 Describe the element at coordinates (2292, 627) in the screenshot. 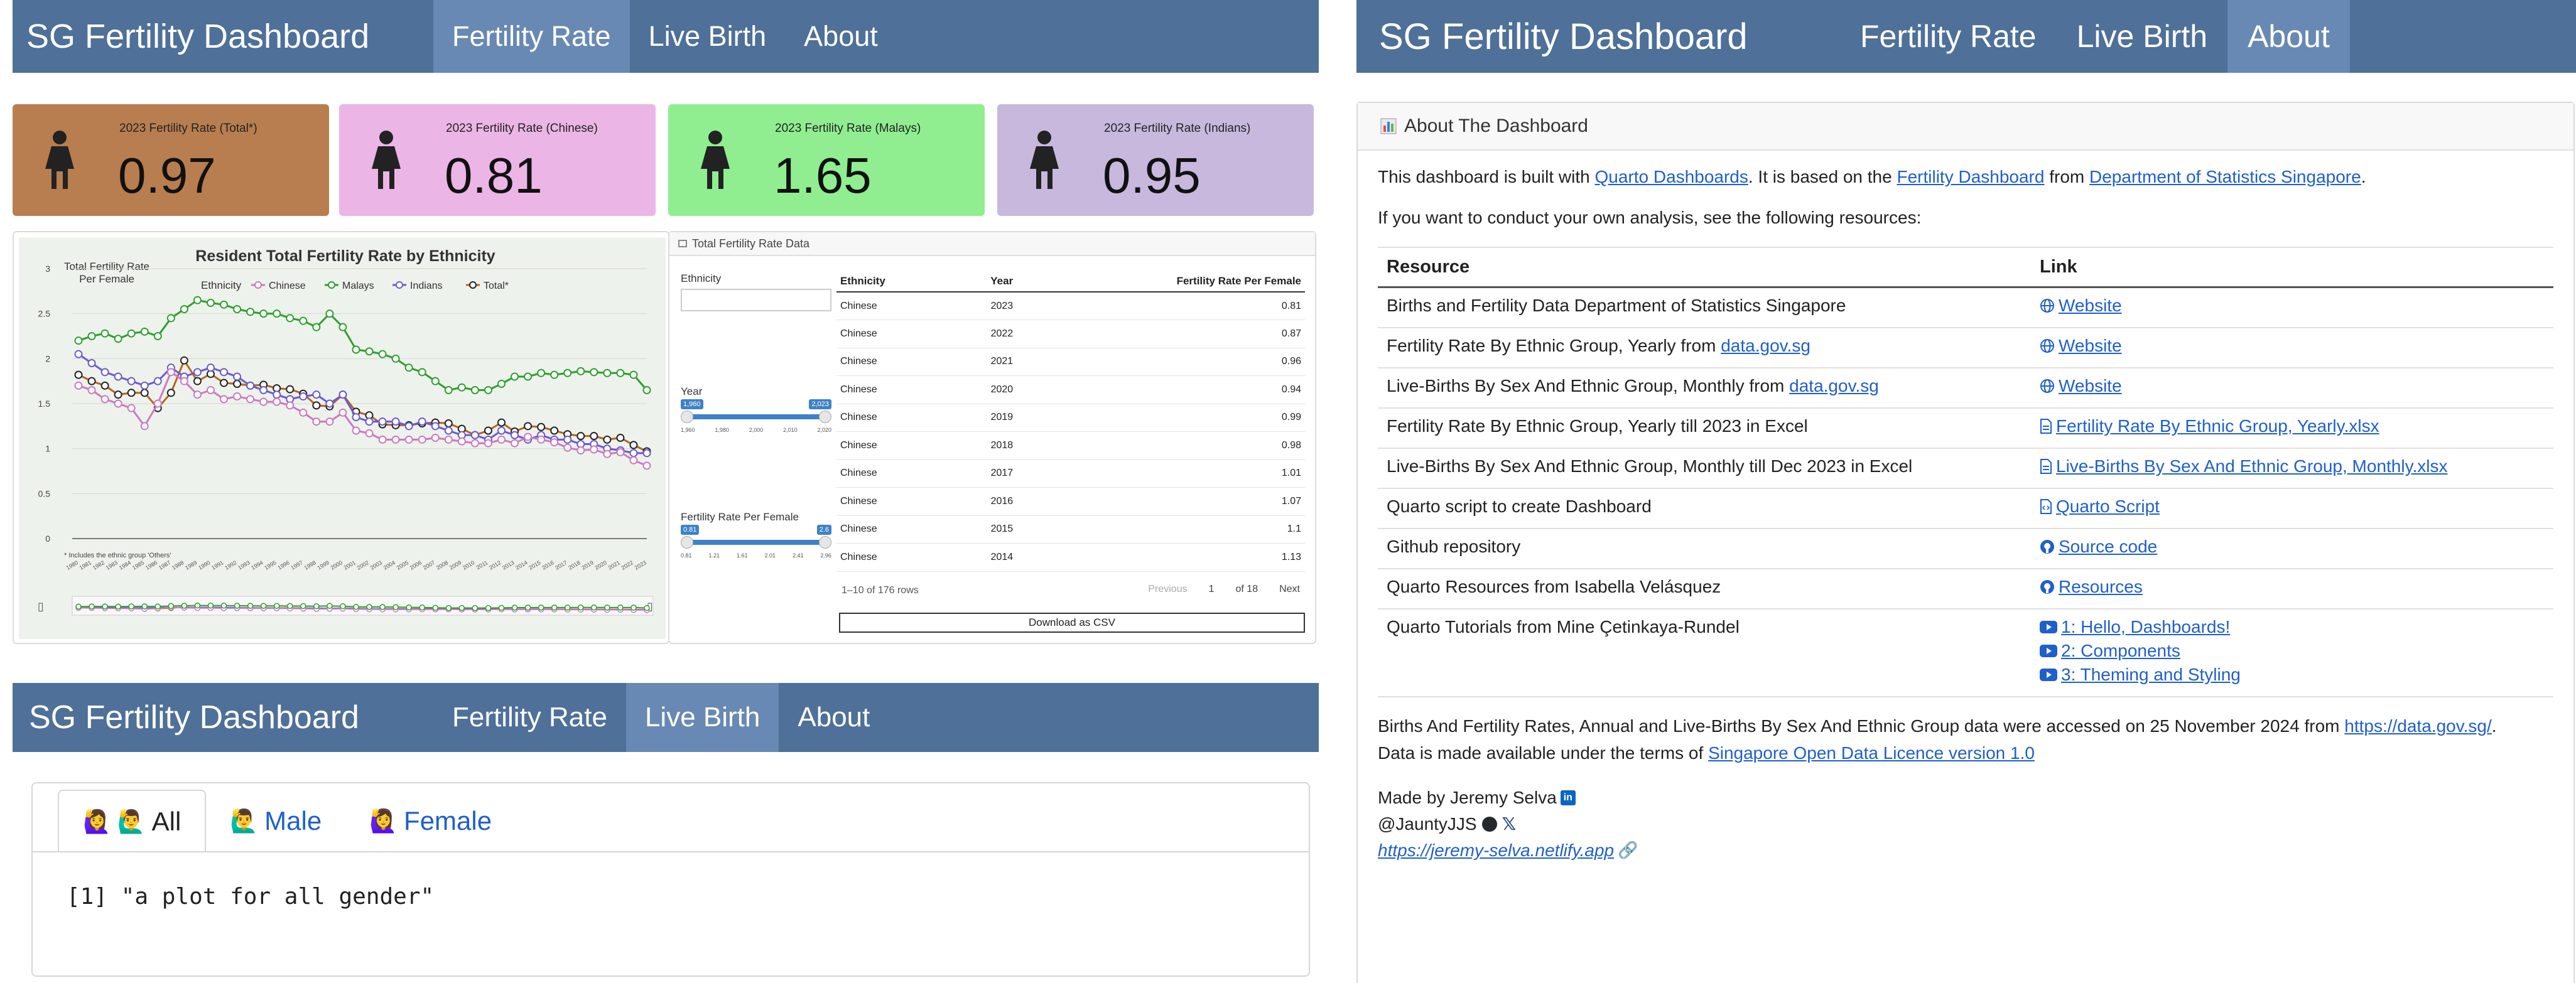

I see `resource-link: 1: Hello, Dashboards!` at that location.